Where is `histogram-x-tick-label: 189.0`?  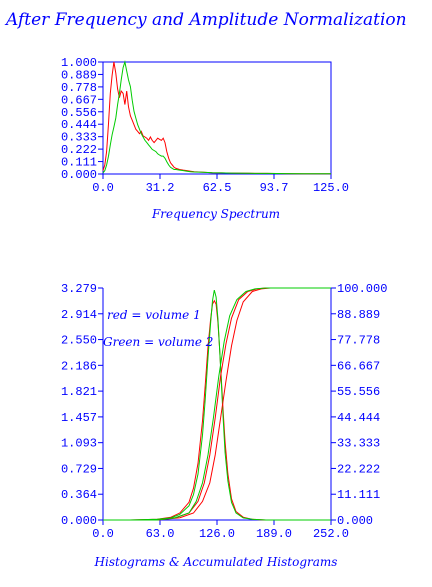
histogram-x-tick-label: 189.0 is located at coordinates (274, 534).